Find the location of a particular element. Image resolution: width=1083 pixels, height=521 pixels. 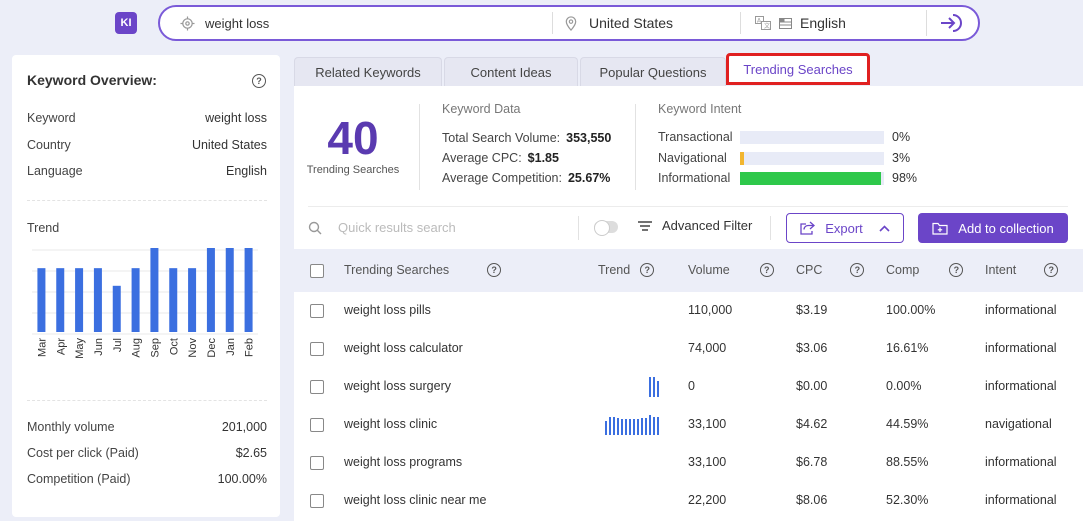

svg-text: 文 is located at coordinates (767, 26).